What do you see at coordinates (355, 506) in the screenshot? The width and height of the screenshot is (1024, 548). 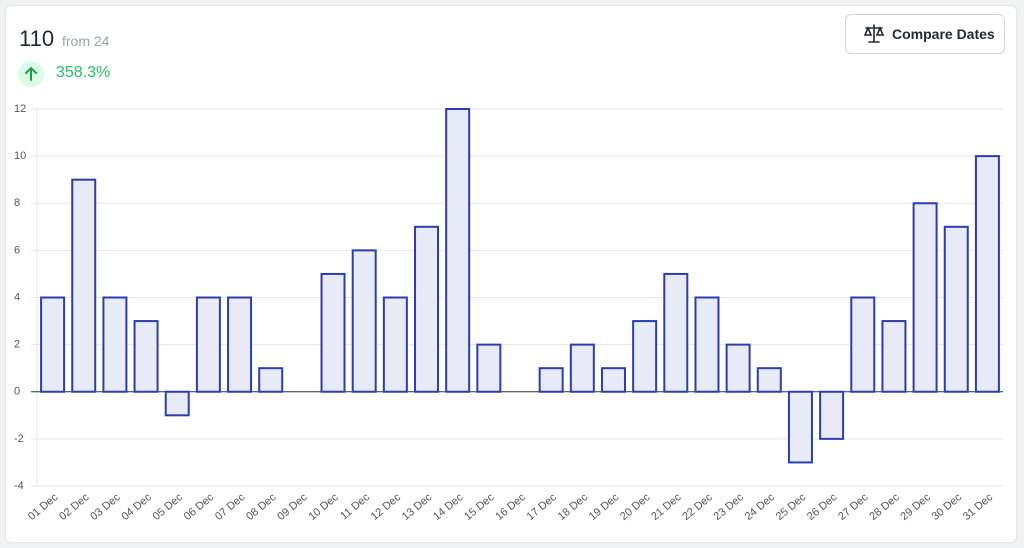 I see `x-tick-label: 11 Dec` at bounding box center [355, 506].